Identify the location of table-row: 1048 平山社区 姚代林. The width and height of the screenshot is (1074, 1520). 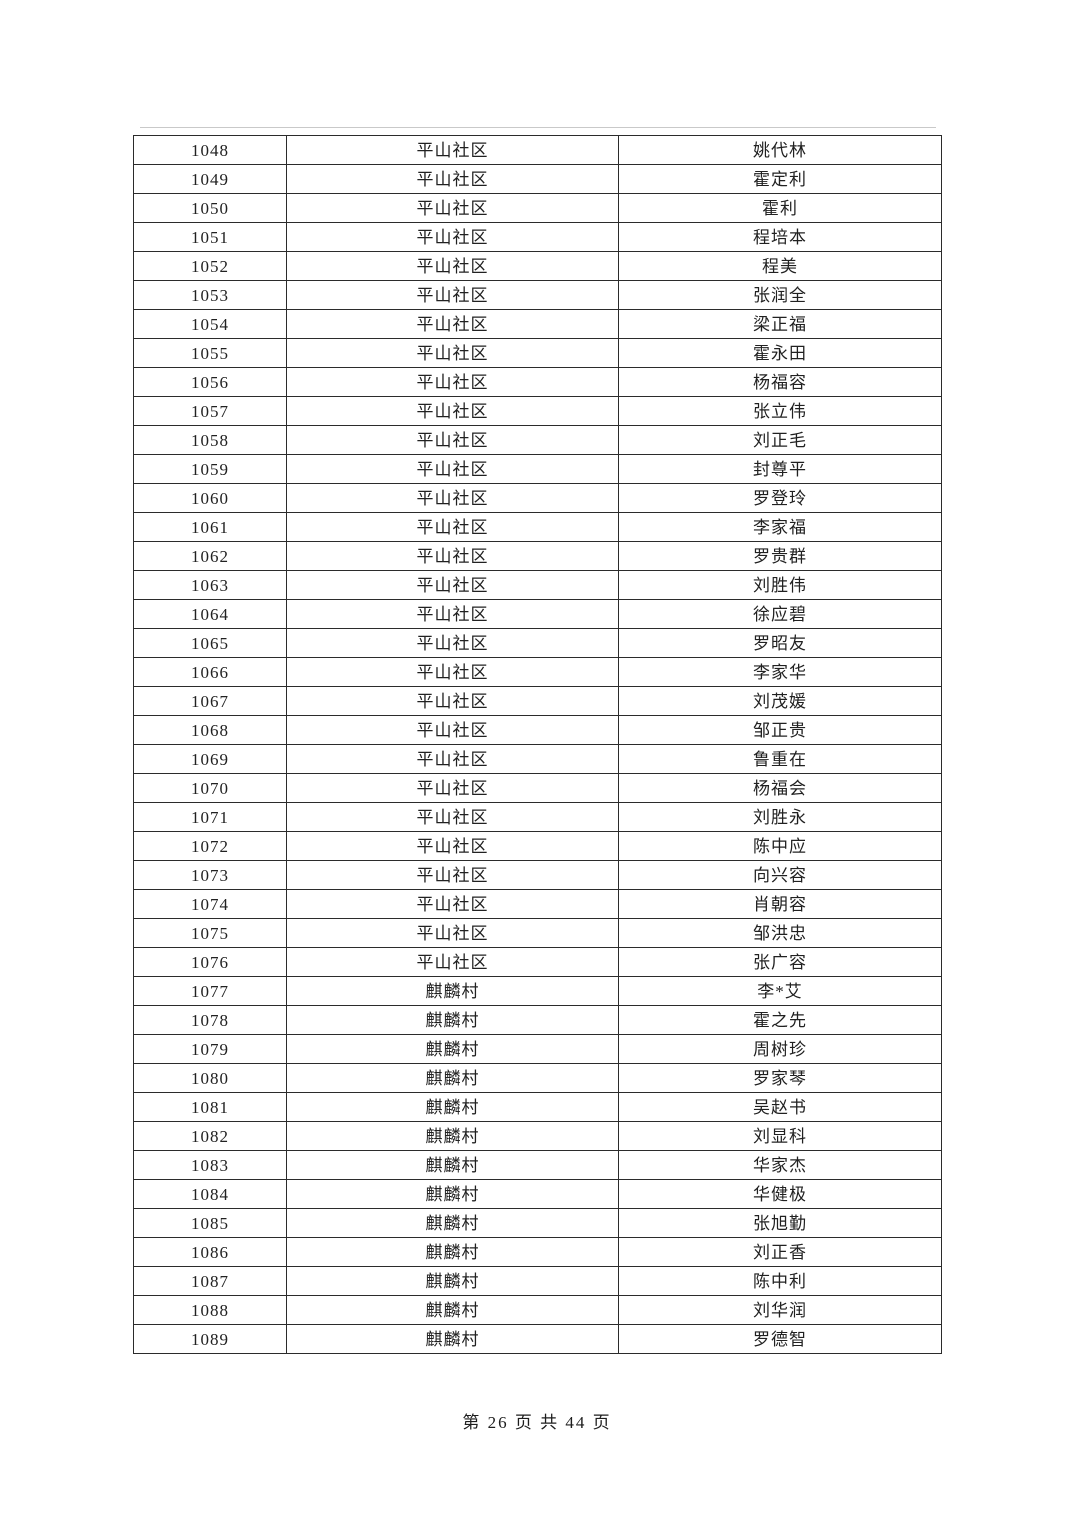
(537, 150).